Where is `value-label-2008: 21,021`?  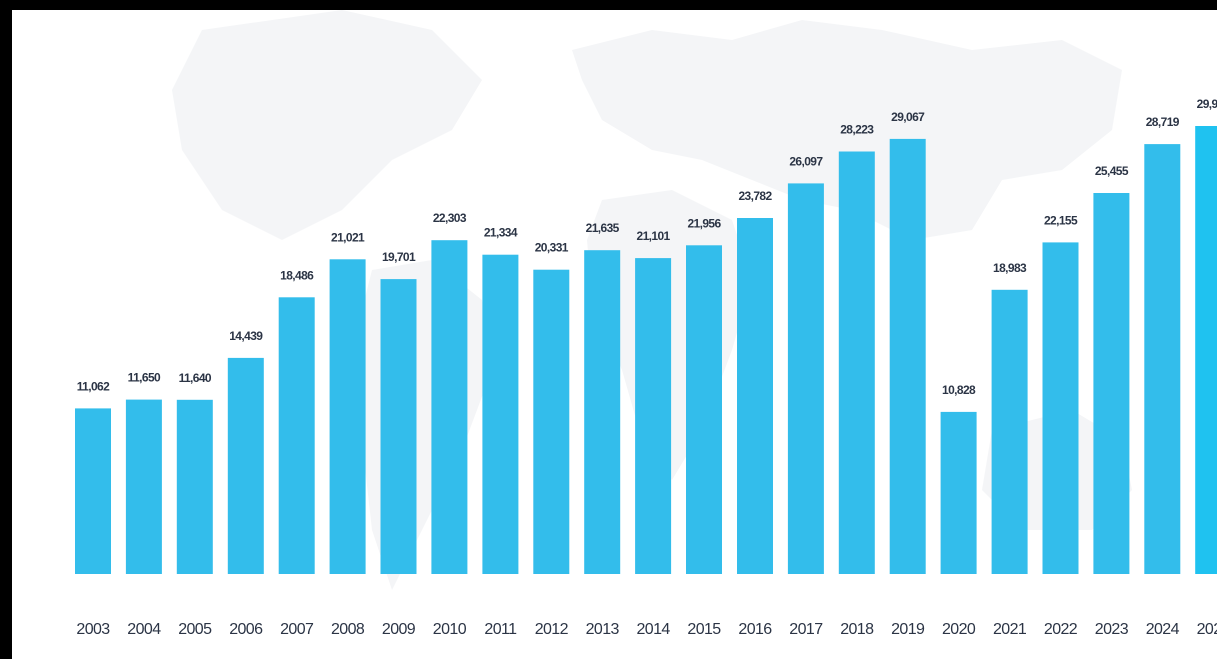 value-label-2008: 21,021 is located at coordinates (348, 237).